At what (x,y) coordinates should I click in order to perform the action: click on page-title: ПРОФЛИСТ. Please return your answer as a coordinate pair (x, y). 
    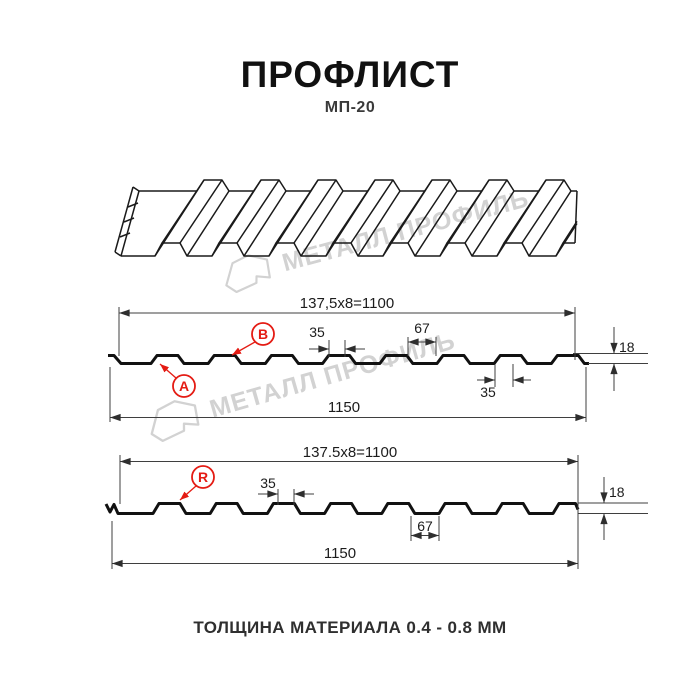
    Looking at the image, I should click on (350, 74).